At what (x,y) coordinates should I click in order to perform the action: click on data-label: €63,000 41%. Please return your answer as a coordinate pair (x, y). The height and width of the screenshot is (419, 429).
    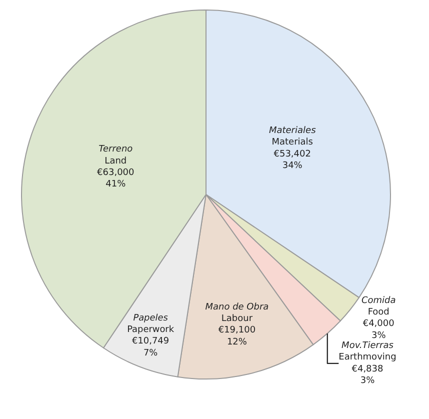
    Looking at the image, I should click on (116, 179).